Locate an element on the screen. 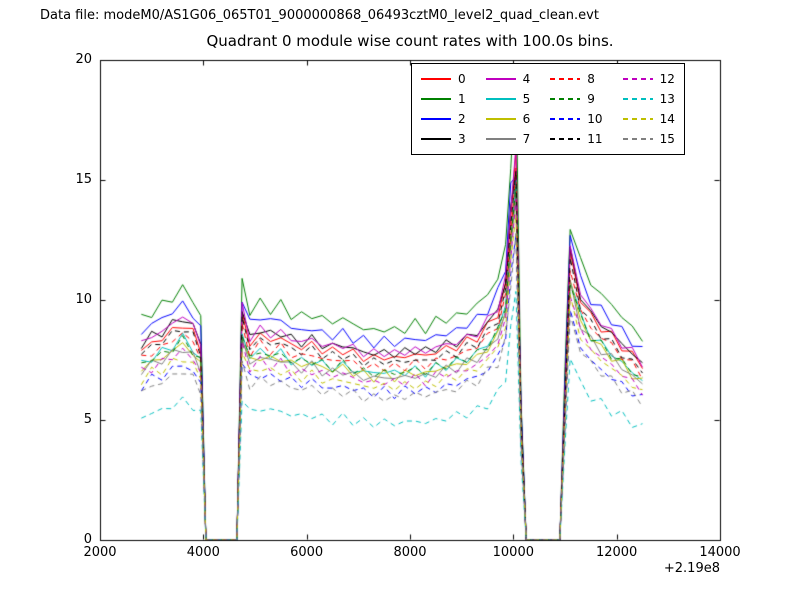  legend-label: 10 is located at coordinates (595, 119).